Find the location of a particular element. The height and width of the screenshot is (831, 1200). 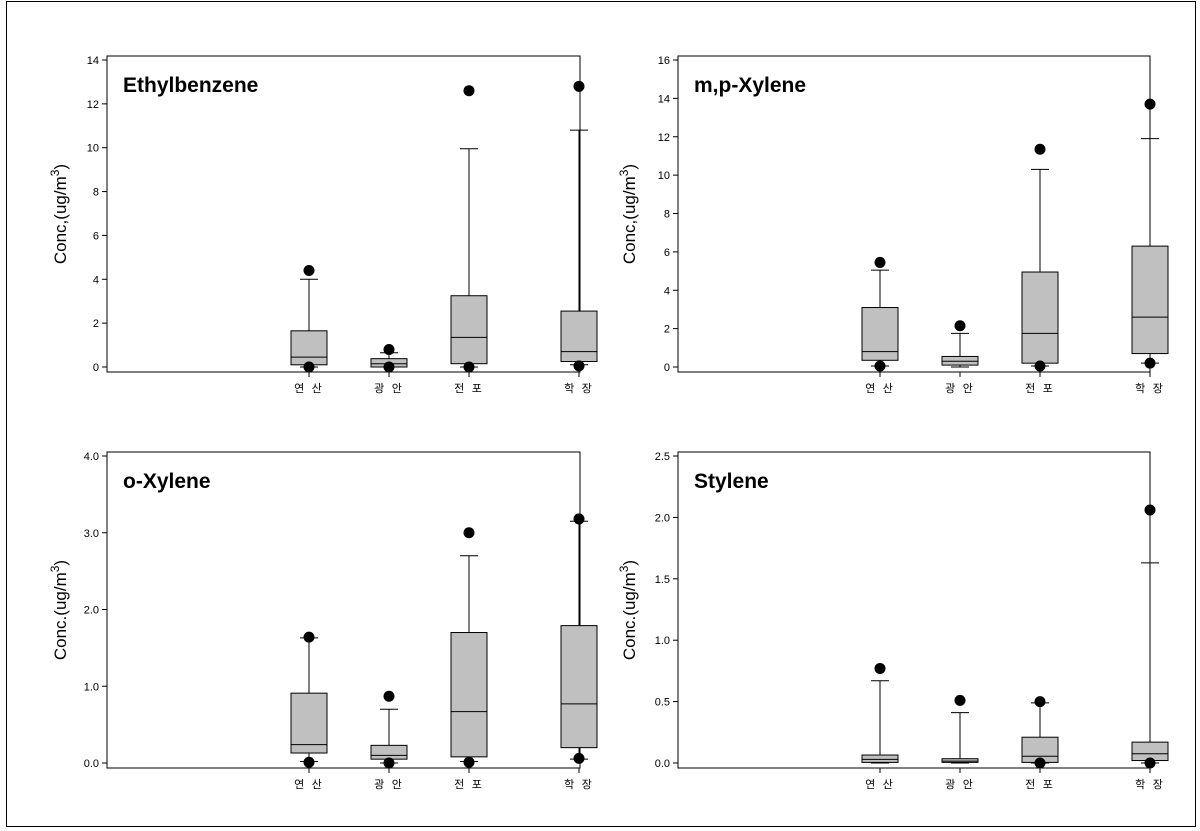

y-axis-label: Conc.(ug/m3) is located at coordinates (628, 610).